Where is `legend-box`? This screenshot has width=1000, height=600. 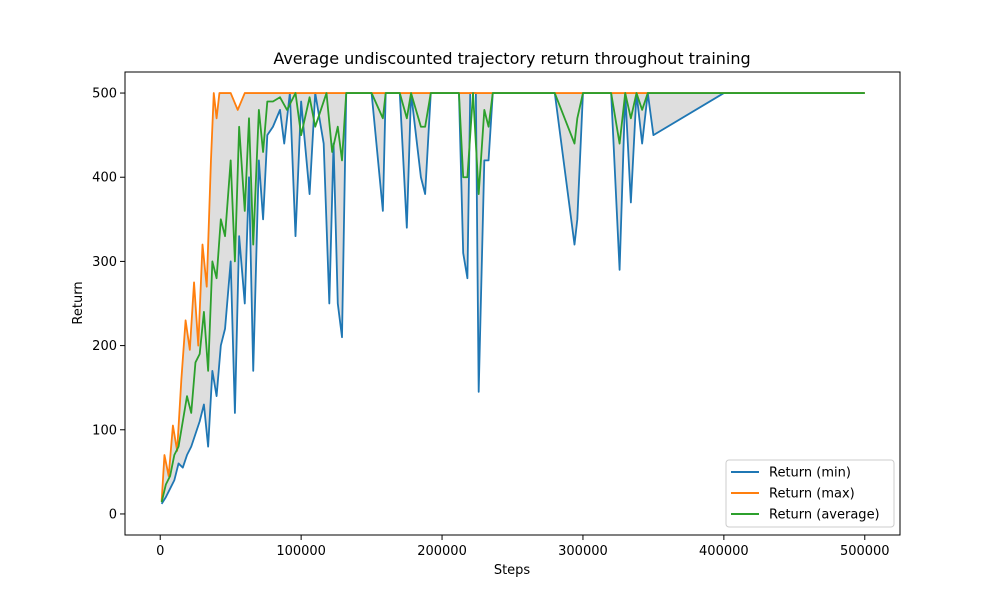
legend-box is located at coordinates (810, 493).